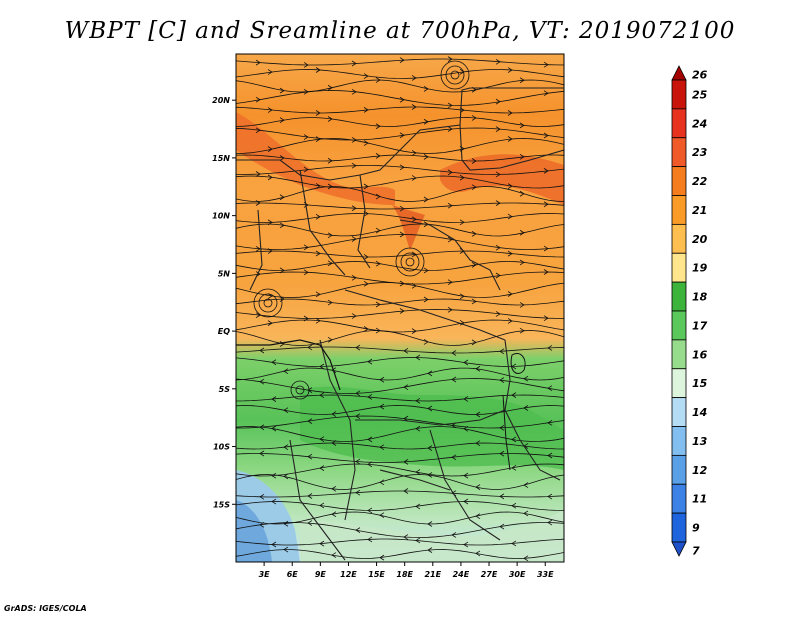  I want to click on colorbar-label: 7, so click(696, 550).